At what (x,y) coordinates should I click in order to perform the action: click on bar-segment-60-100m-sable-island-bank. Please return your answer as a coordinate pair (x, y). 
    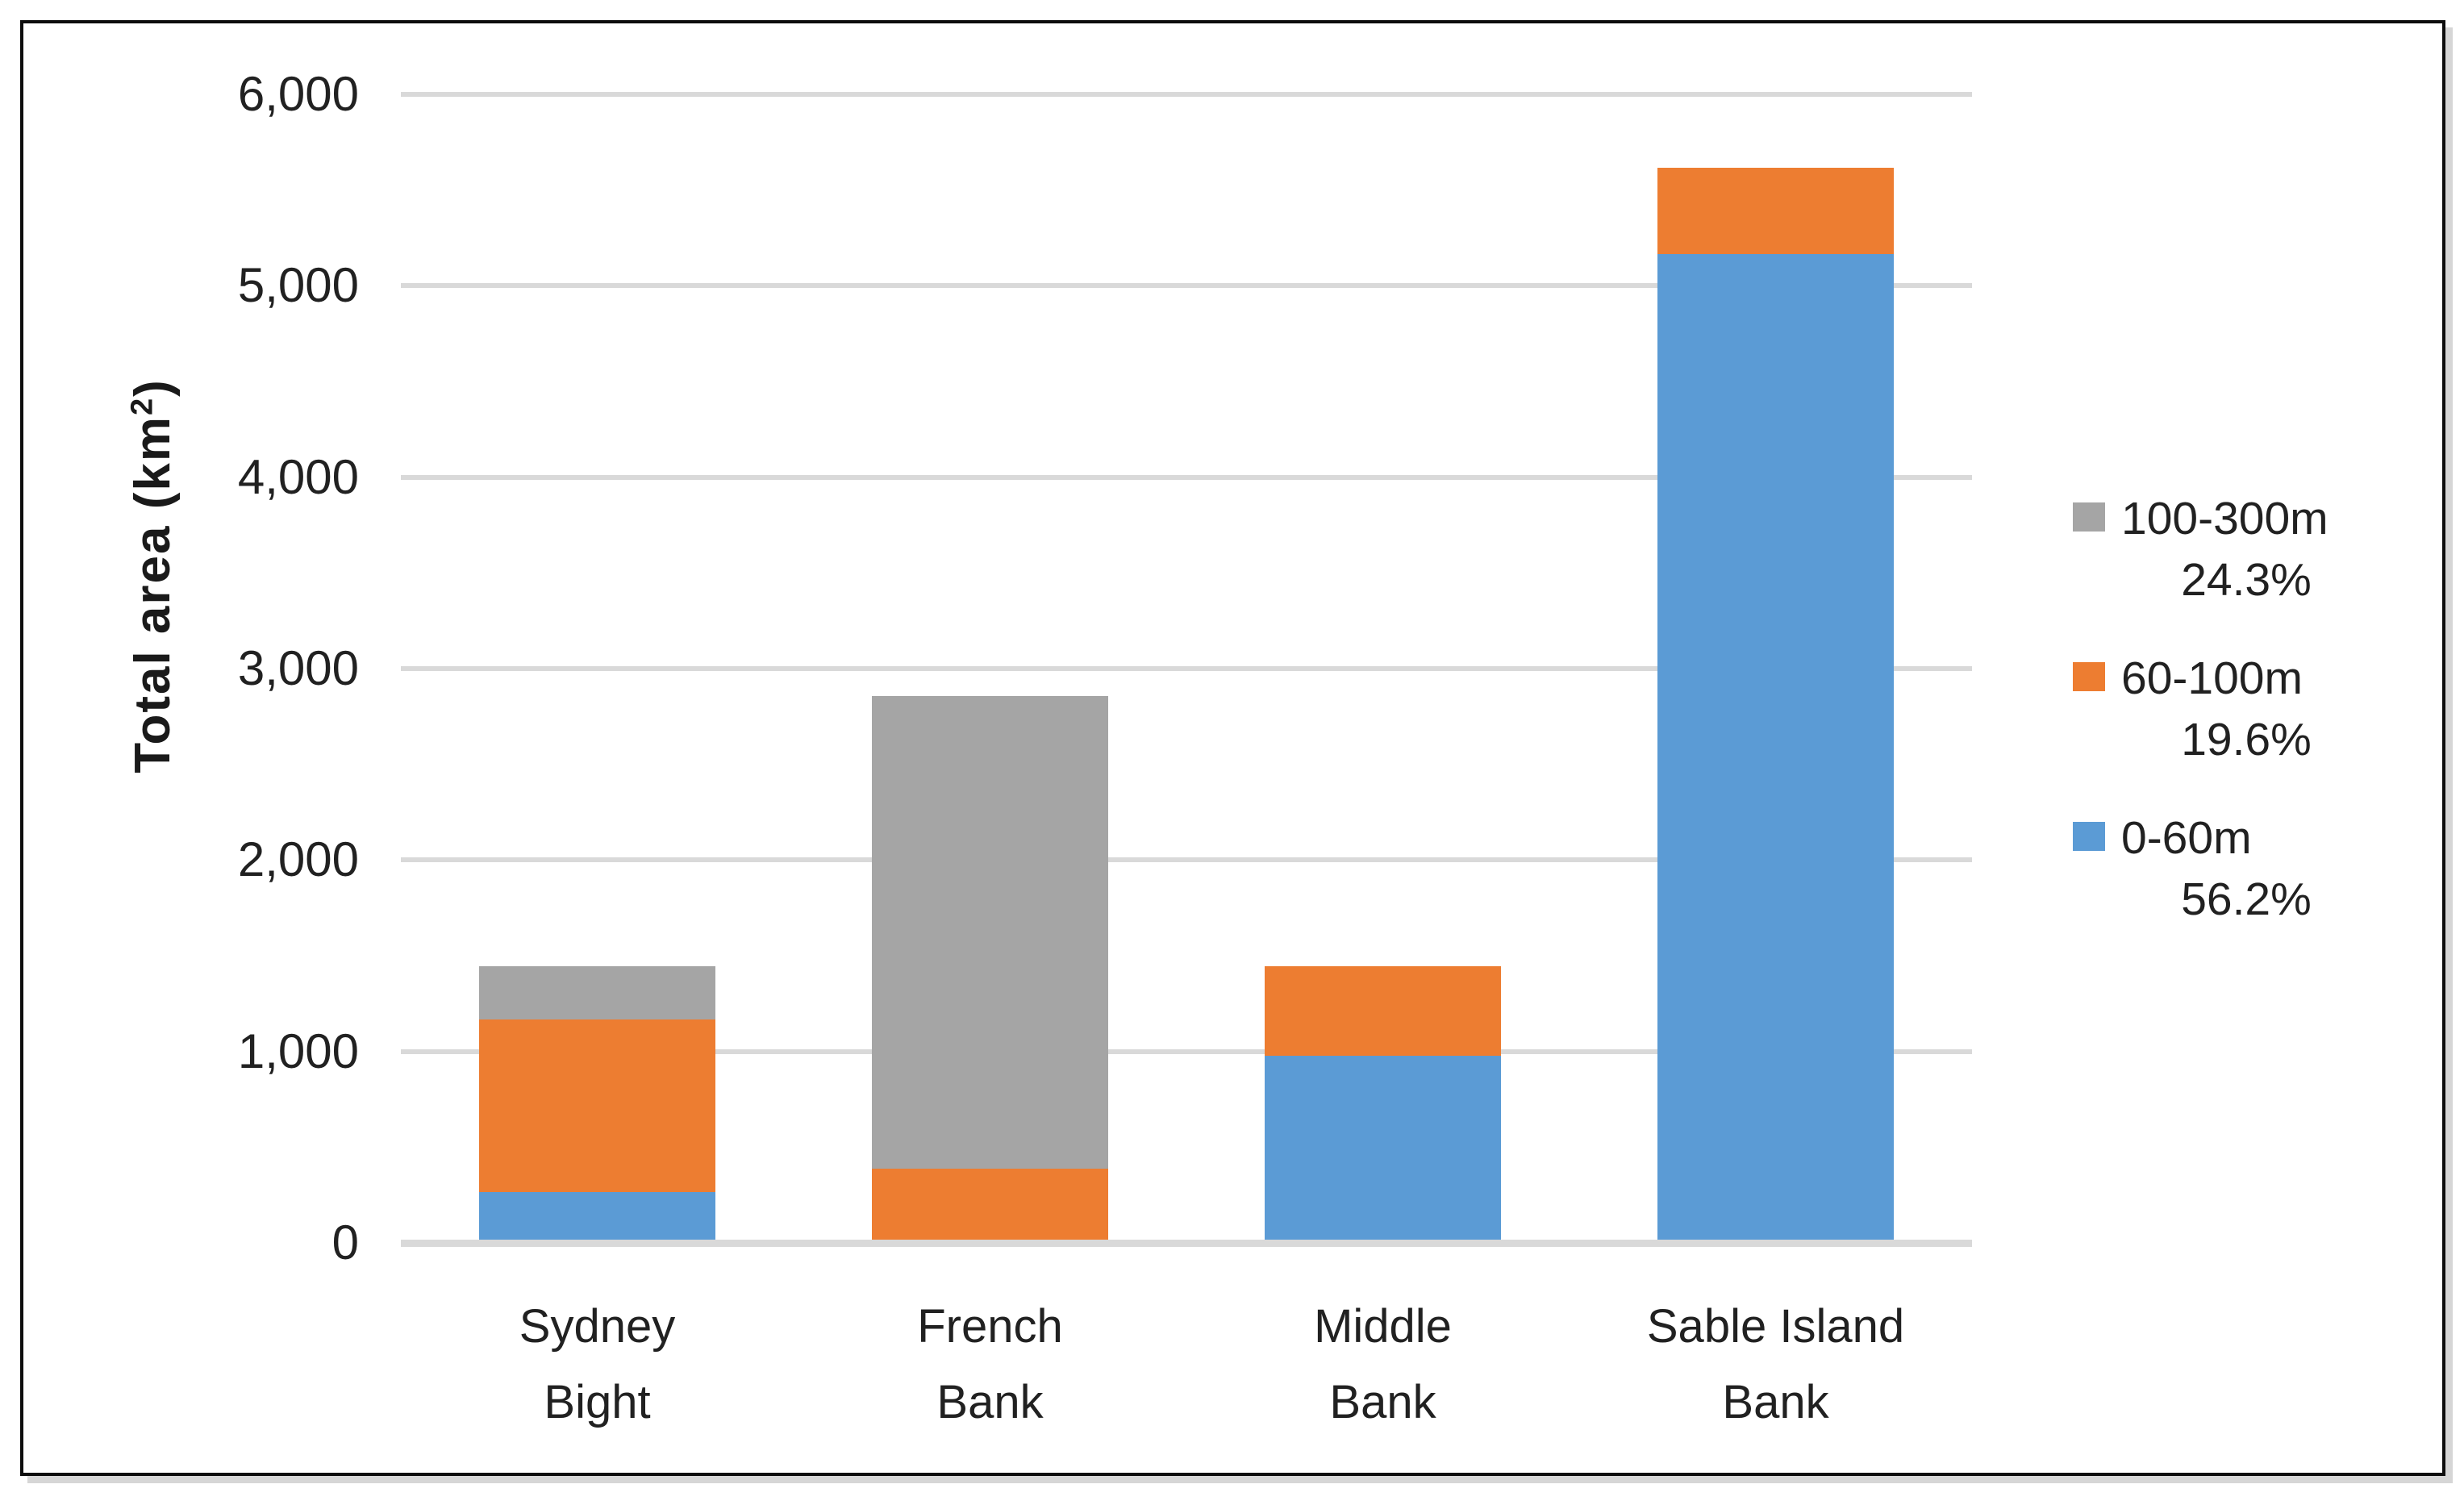
    Looking at the image, I should click on (1775, 210).